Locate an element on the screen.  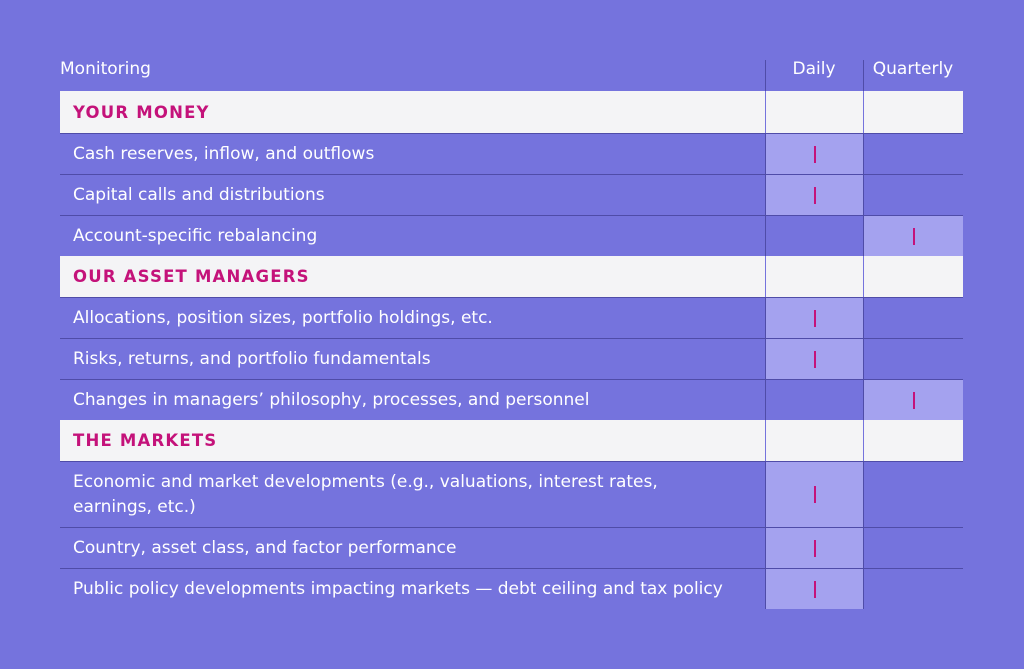
section-your-money: YOUR MONEY is located at coordinates (511, 112).